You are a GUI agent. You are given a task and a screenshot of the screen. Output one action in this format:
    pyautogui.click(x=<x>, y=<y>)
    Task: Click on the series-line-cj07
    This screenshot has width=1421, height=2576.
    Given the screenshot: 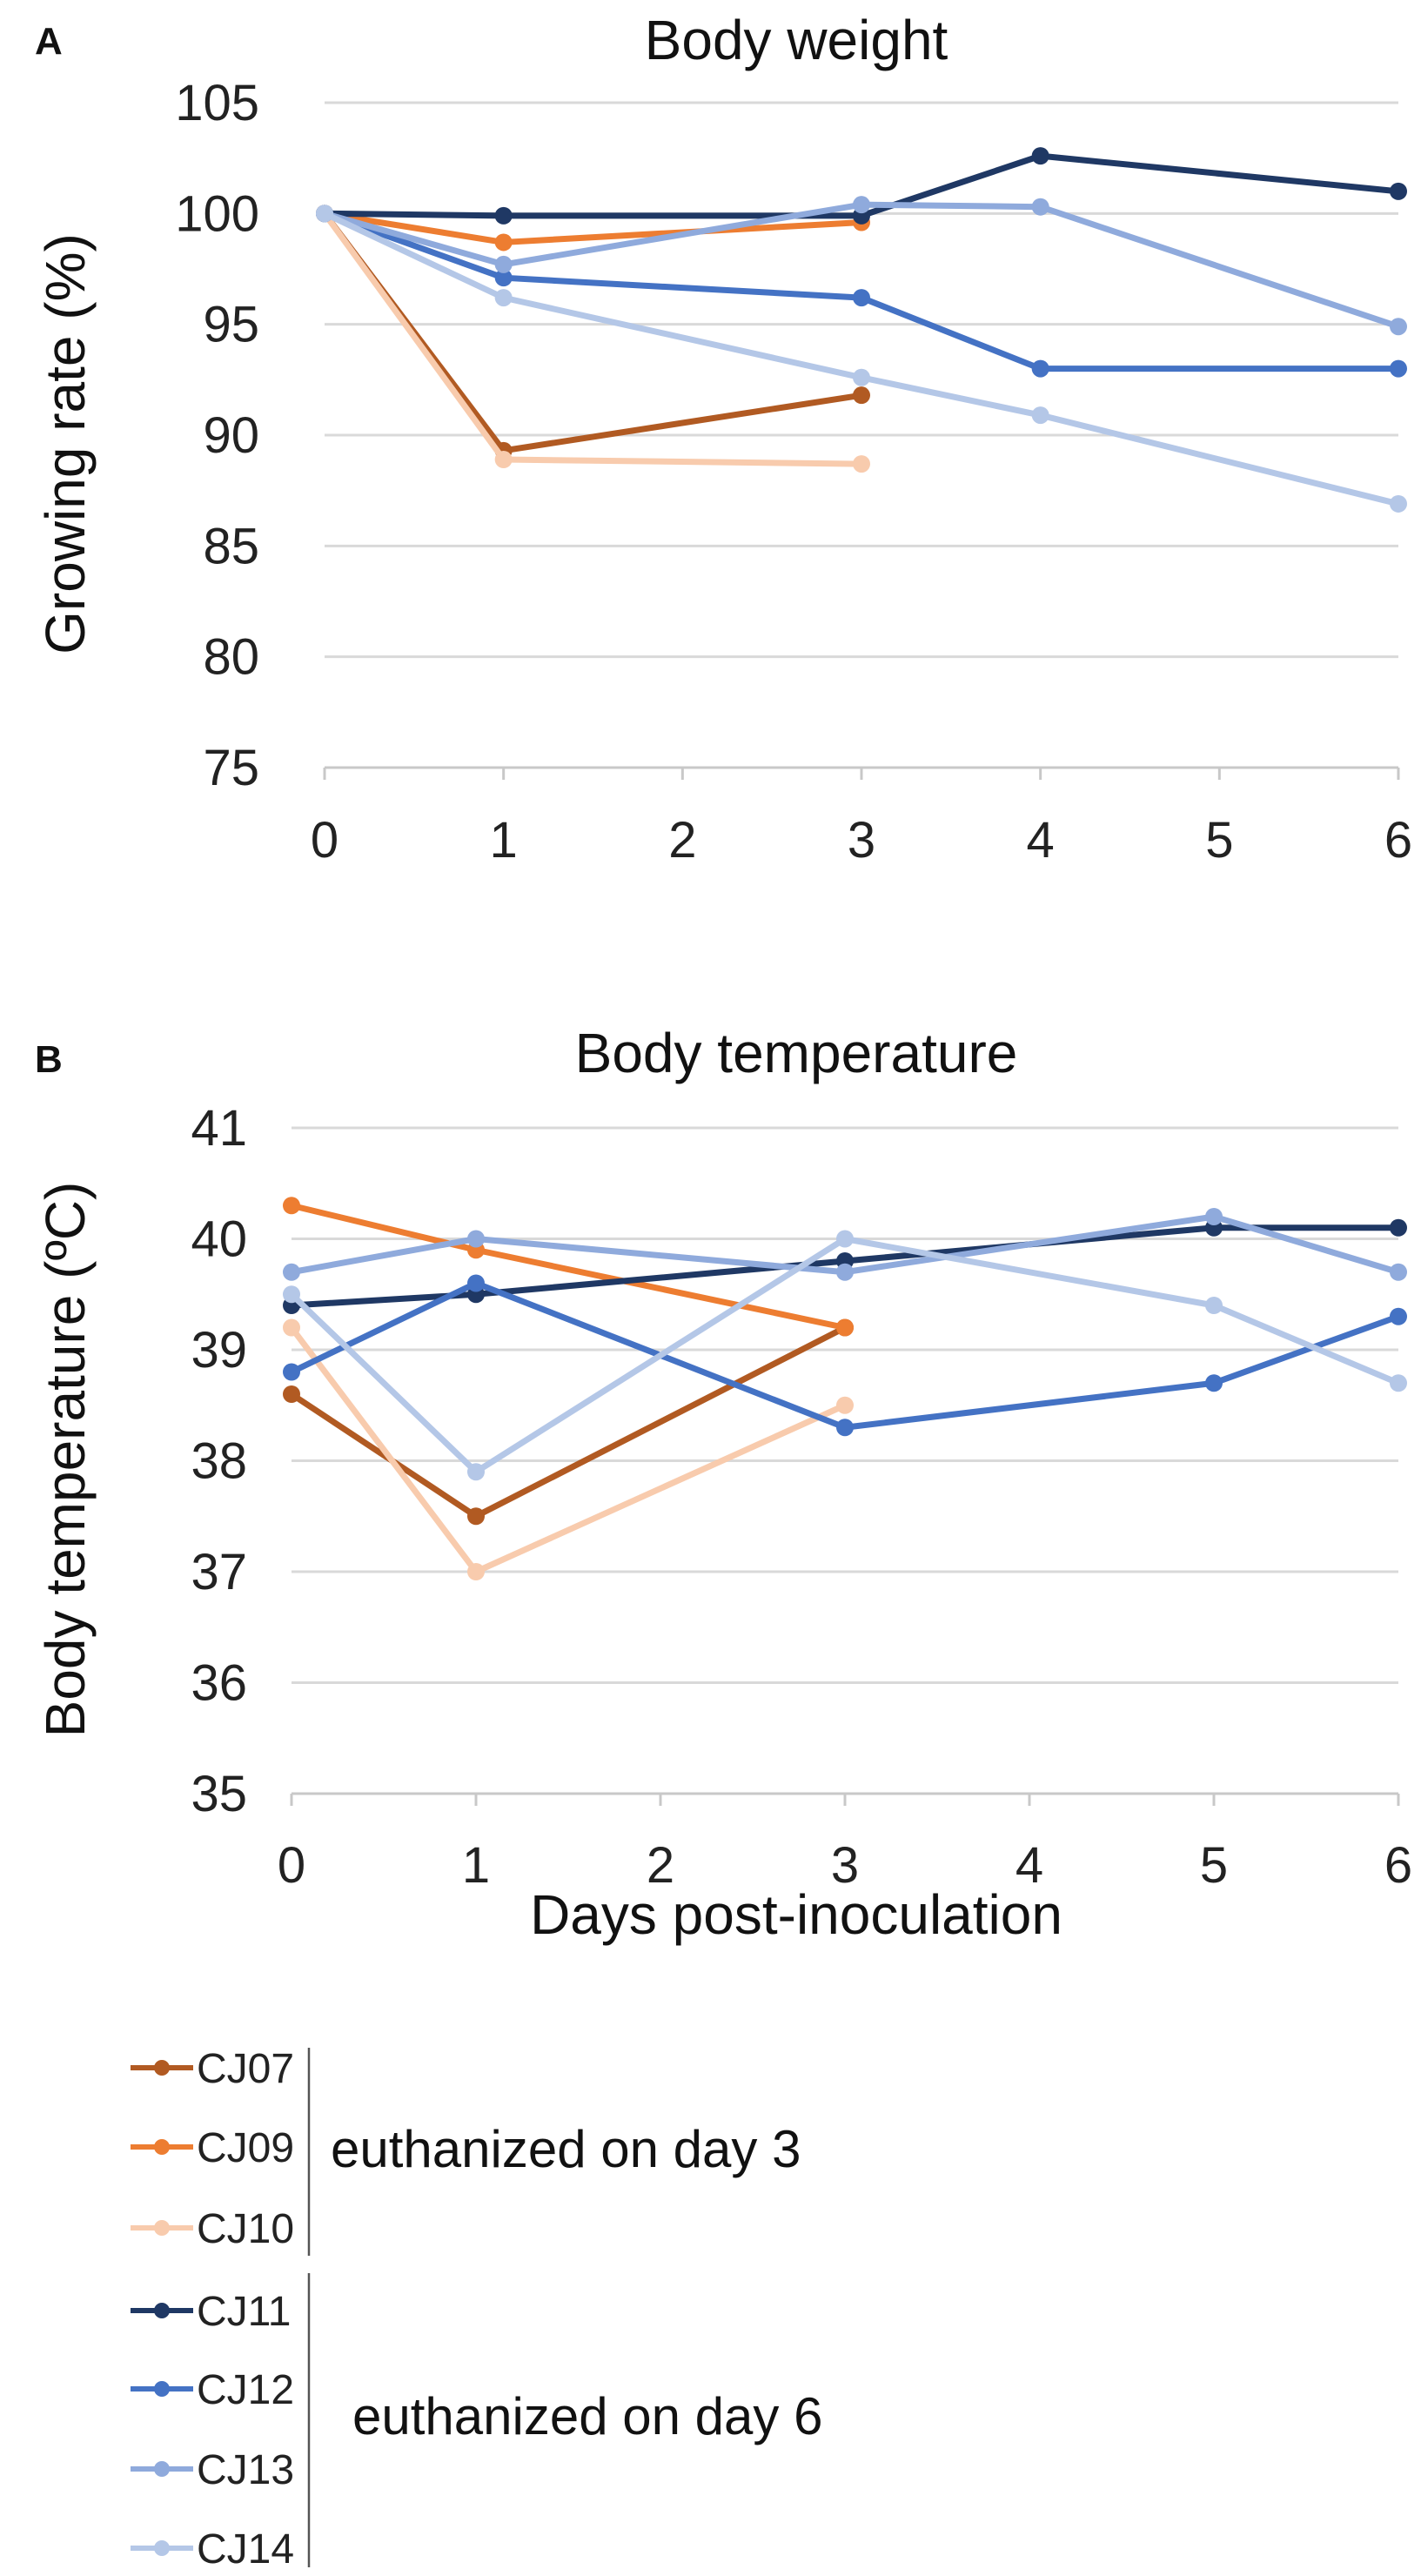 What is the action you would take?
    pyautogui.click(x=568, y=1422)
    